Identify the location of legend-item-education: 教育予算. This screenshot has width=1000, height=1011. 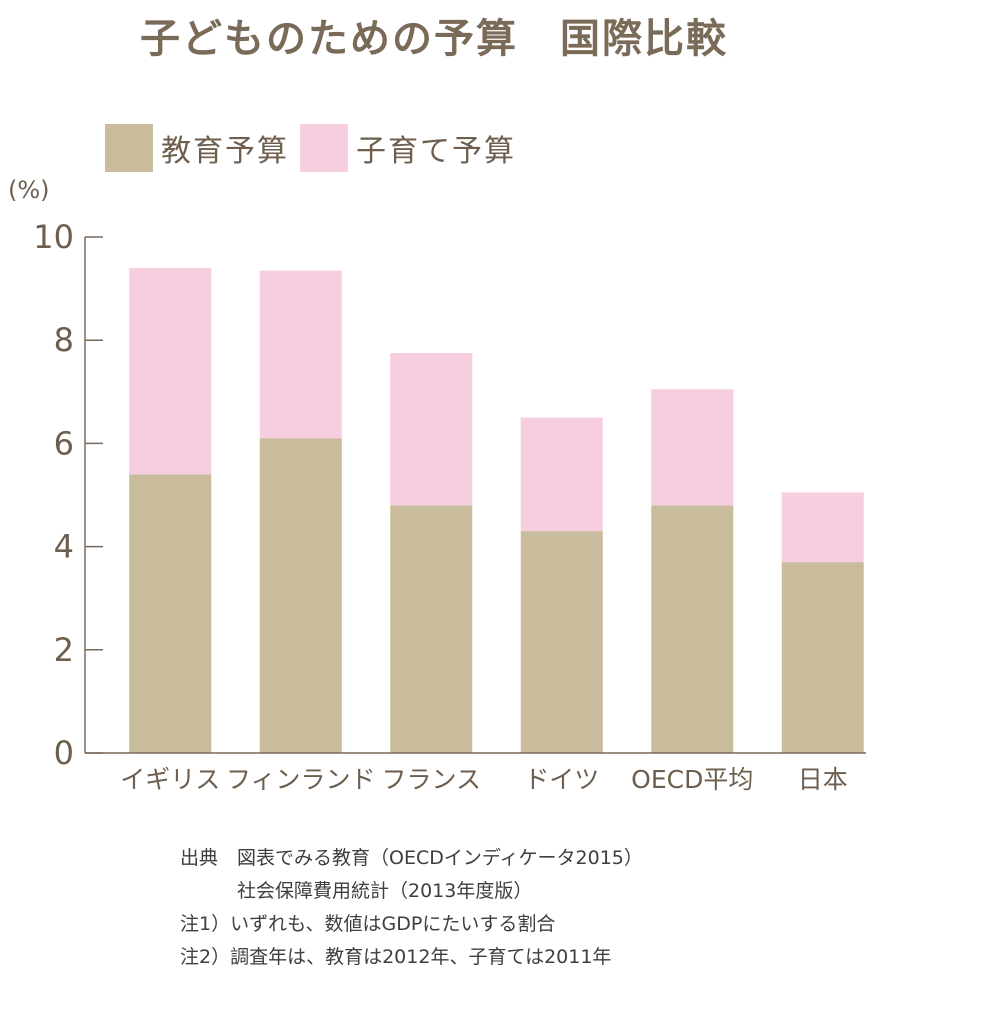
(197, 148).